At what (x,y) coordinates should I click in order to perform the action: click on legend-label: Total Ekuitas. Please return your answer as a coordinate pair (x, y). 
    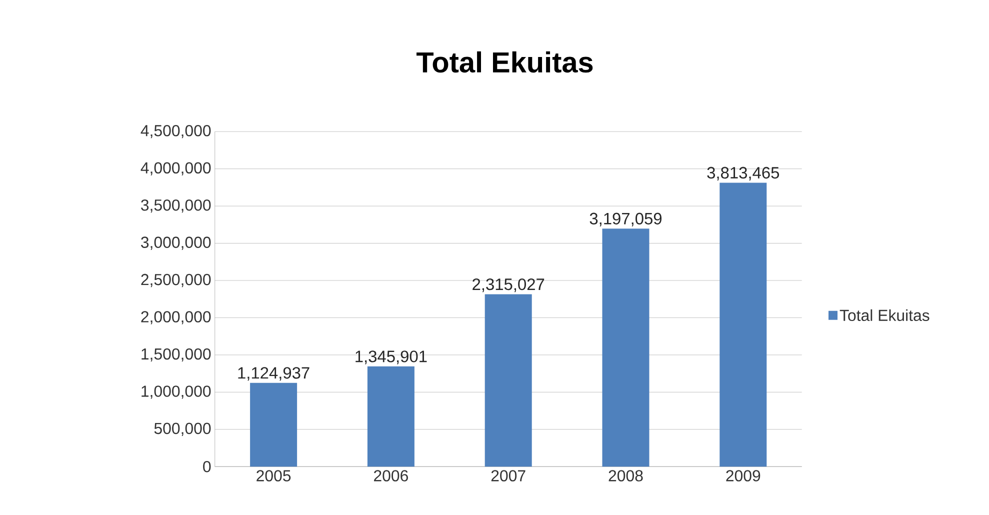
    Looking at the image, I should click on (885, 315).